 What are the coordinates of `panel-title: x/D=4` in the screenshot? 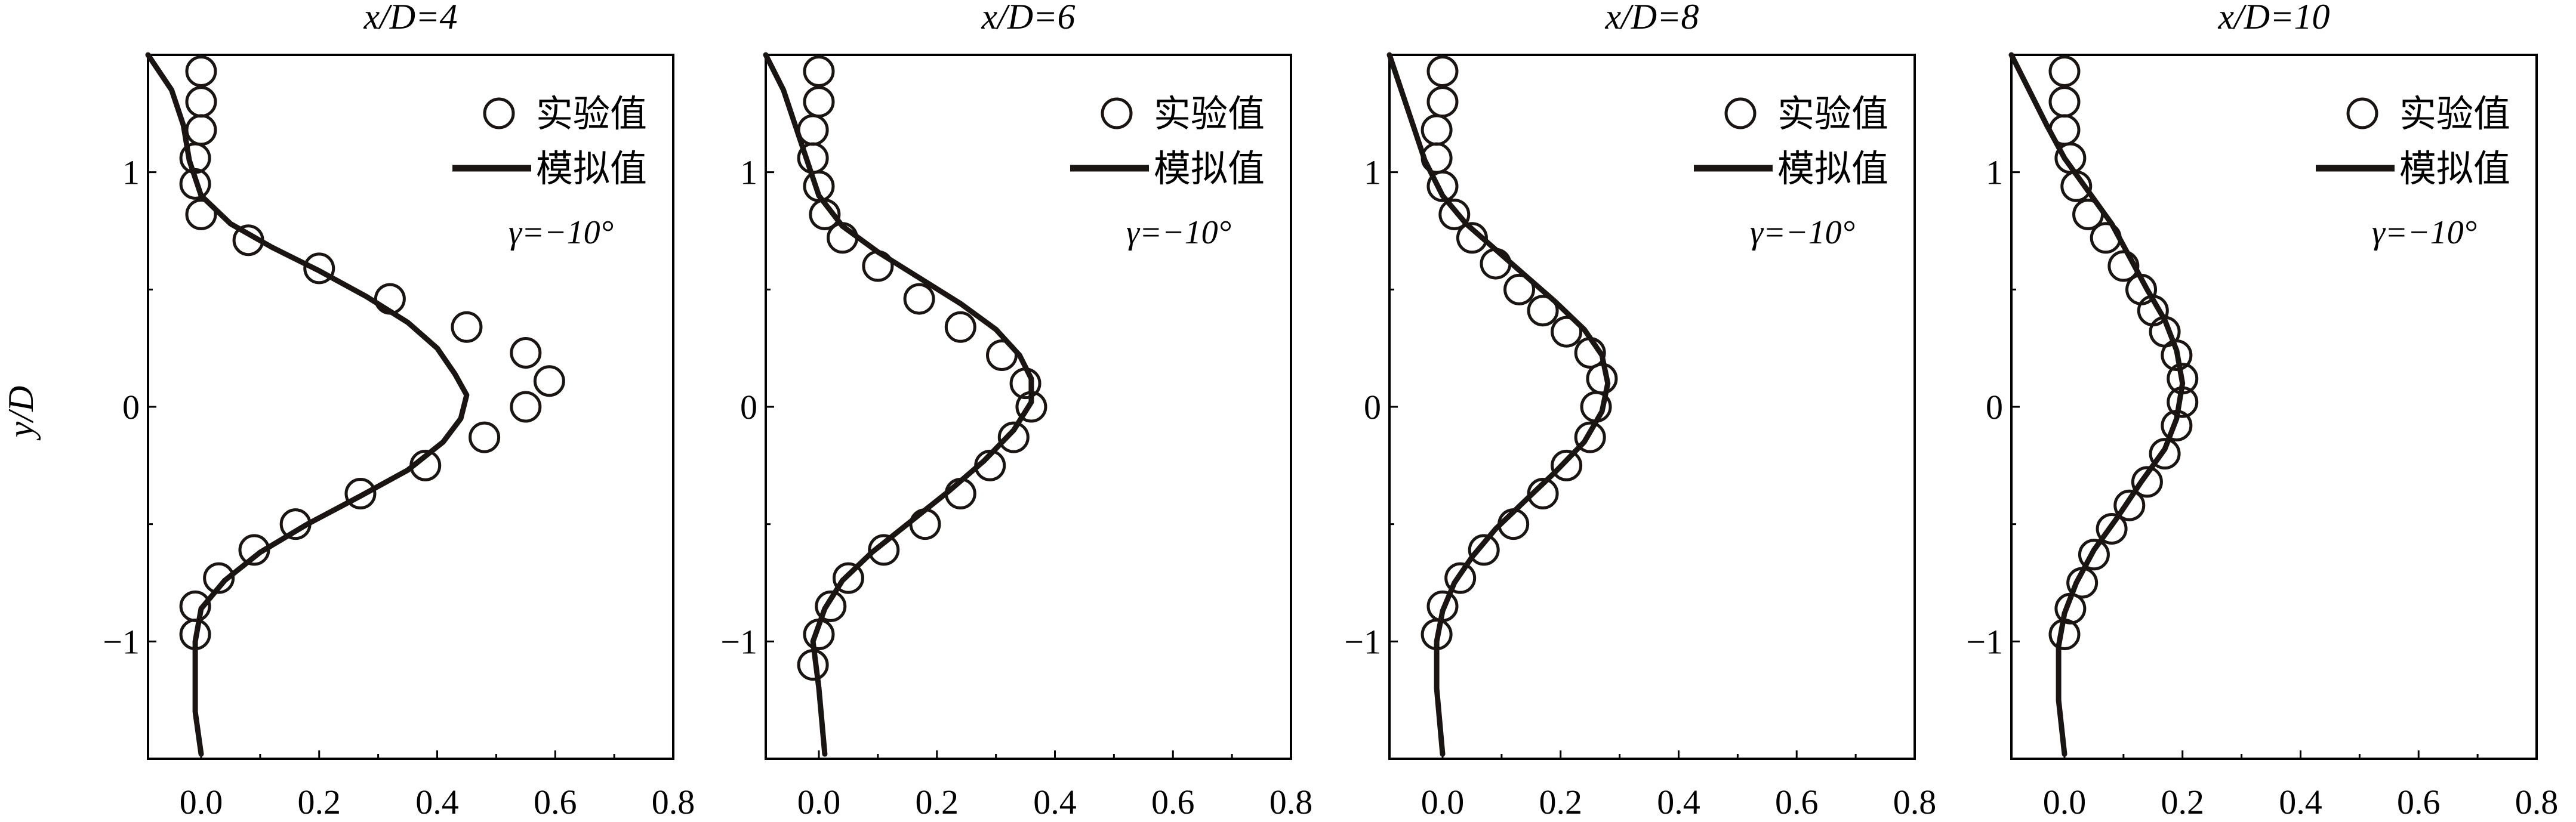 It's located at (410, 18).